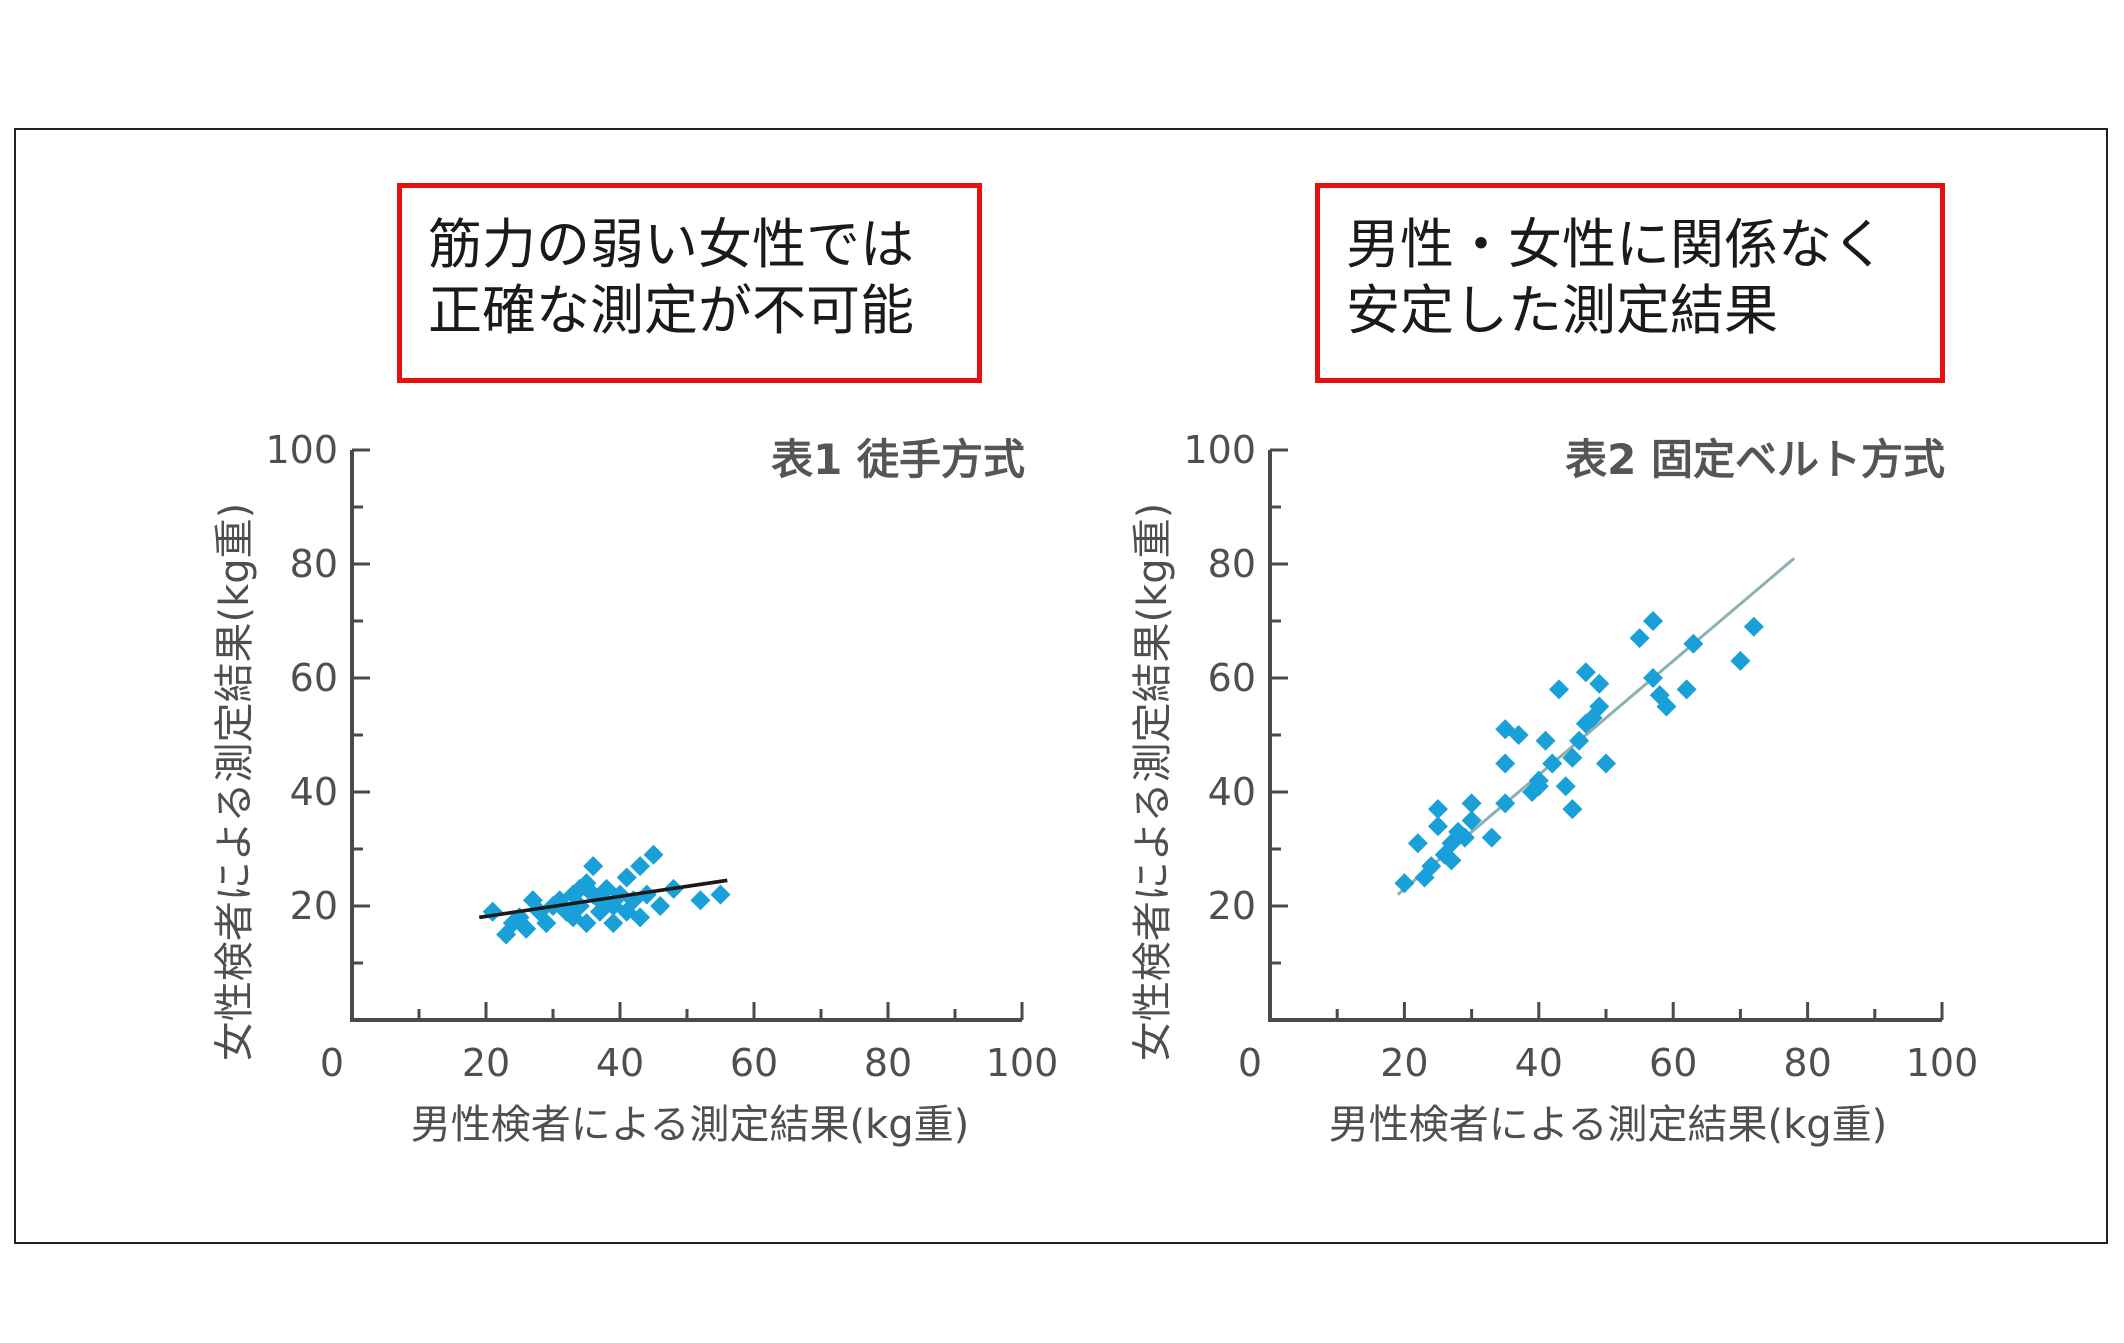 The image size is (2124, 1343). Describe the element at coordinates (671, 244) in the screenshot. I see `note-left-line-1: 筋力の弱い女性では` at that location.